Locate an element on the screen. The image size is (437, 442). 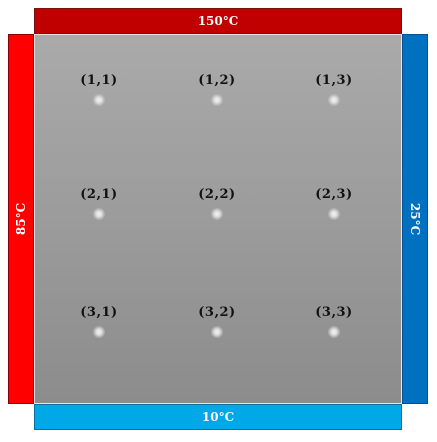
node-label: (2,3) is located at coordinates (334, 194).